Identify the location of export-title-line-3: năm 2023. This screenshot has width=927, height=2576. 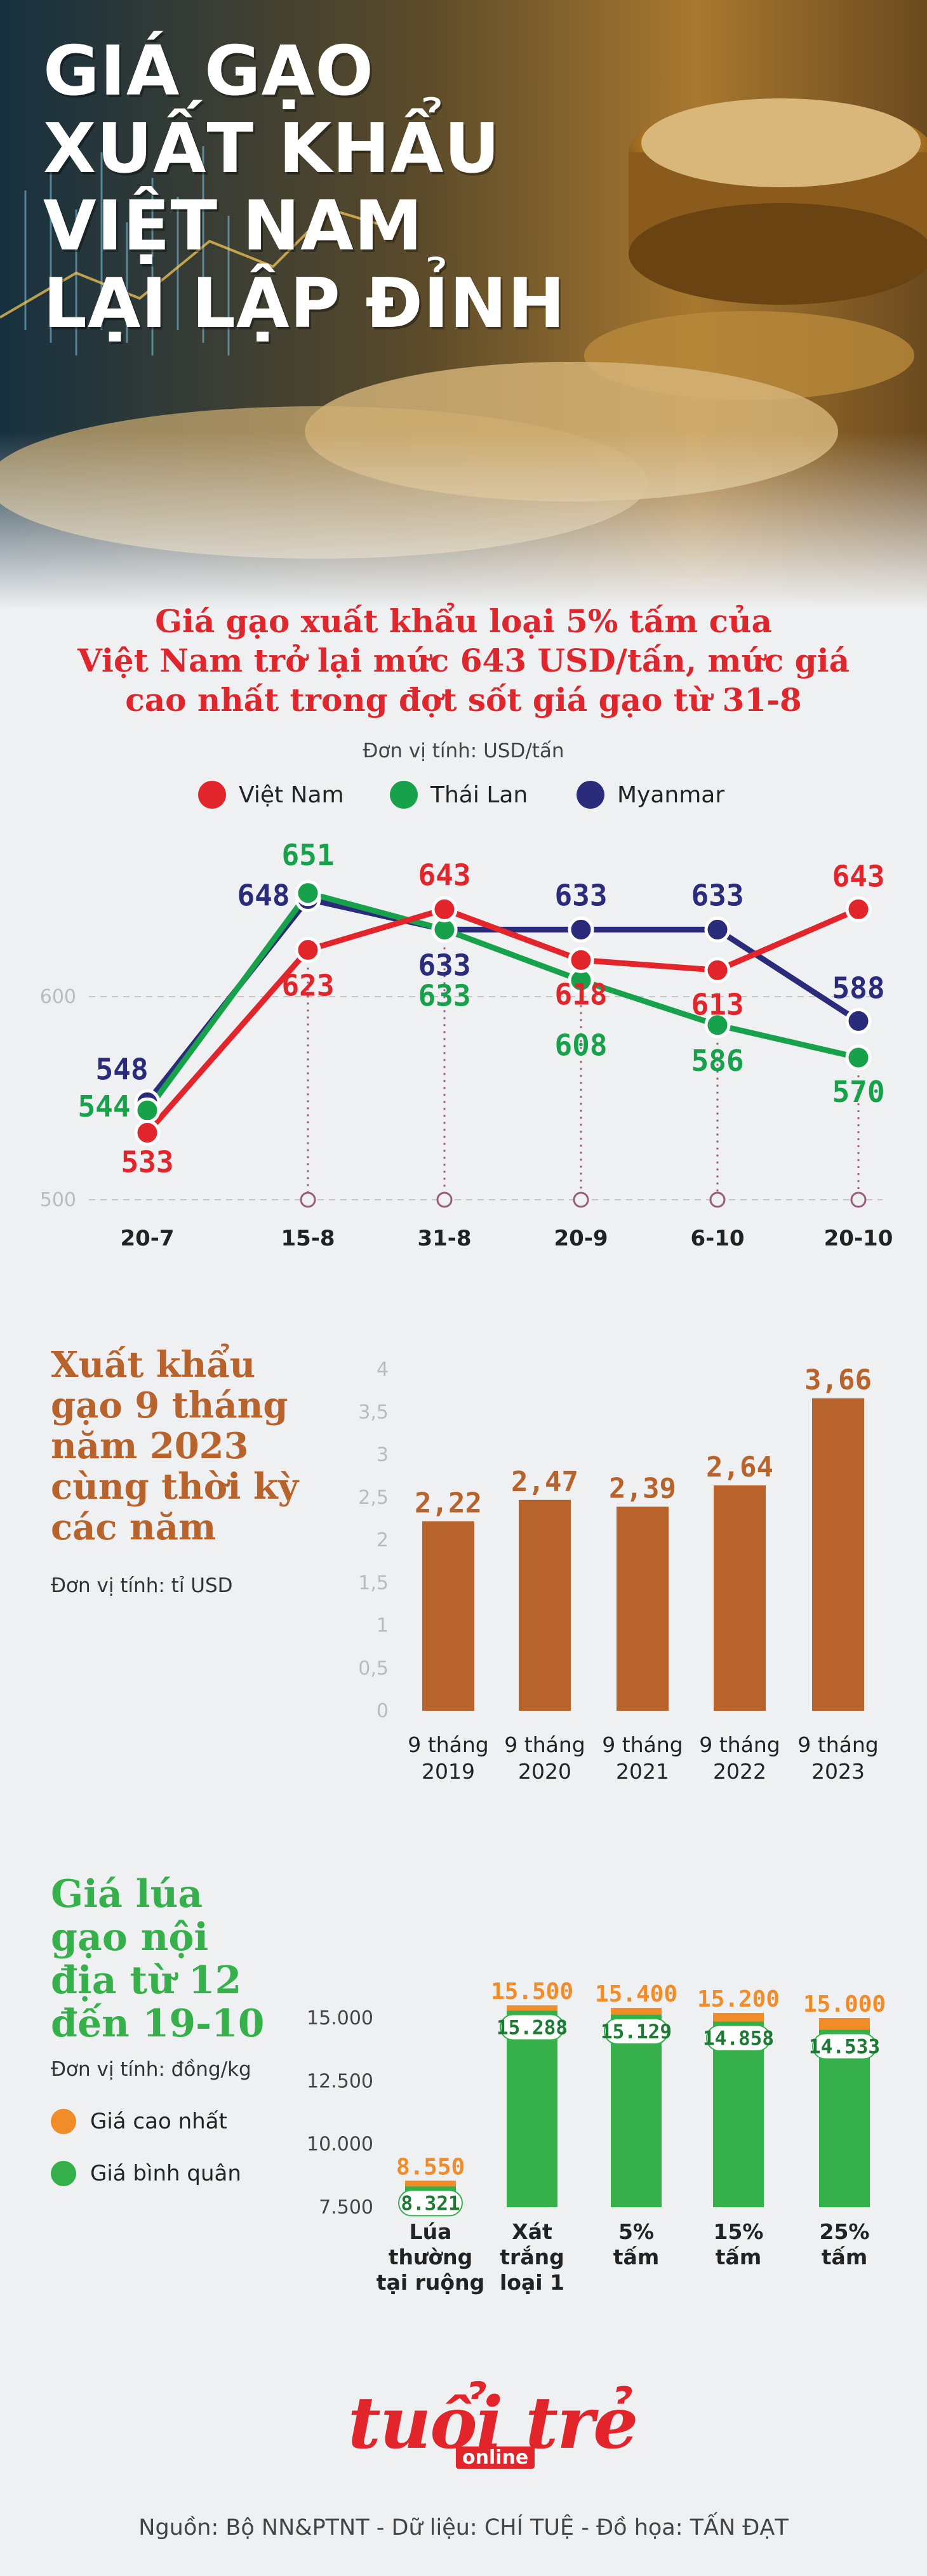
(150, 1446).